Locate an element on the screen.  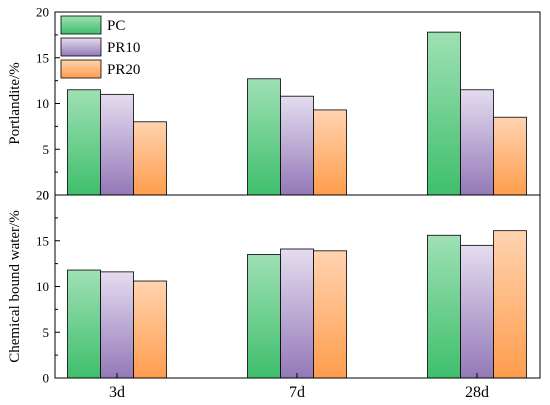
x-category-label-28d: 28d is located at coordinates (477, 392).